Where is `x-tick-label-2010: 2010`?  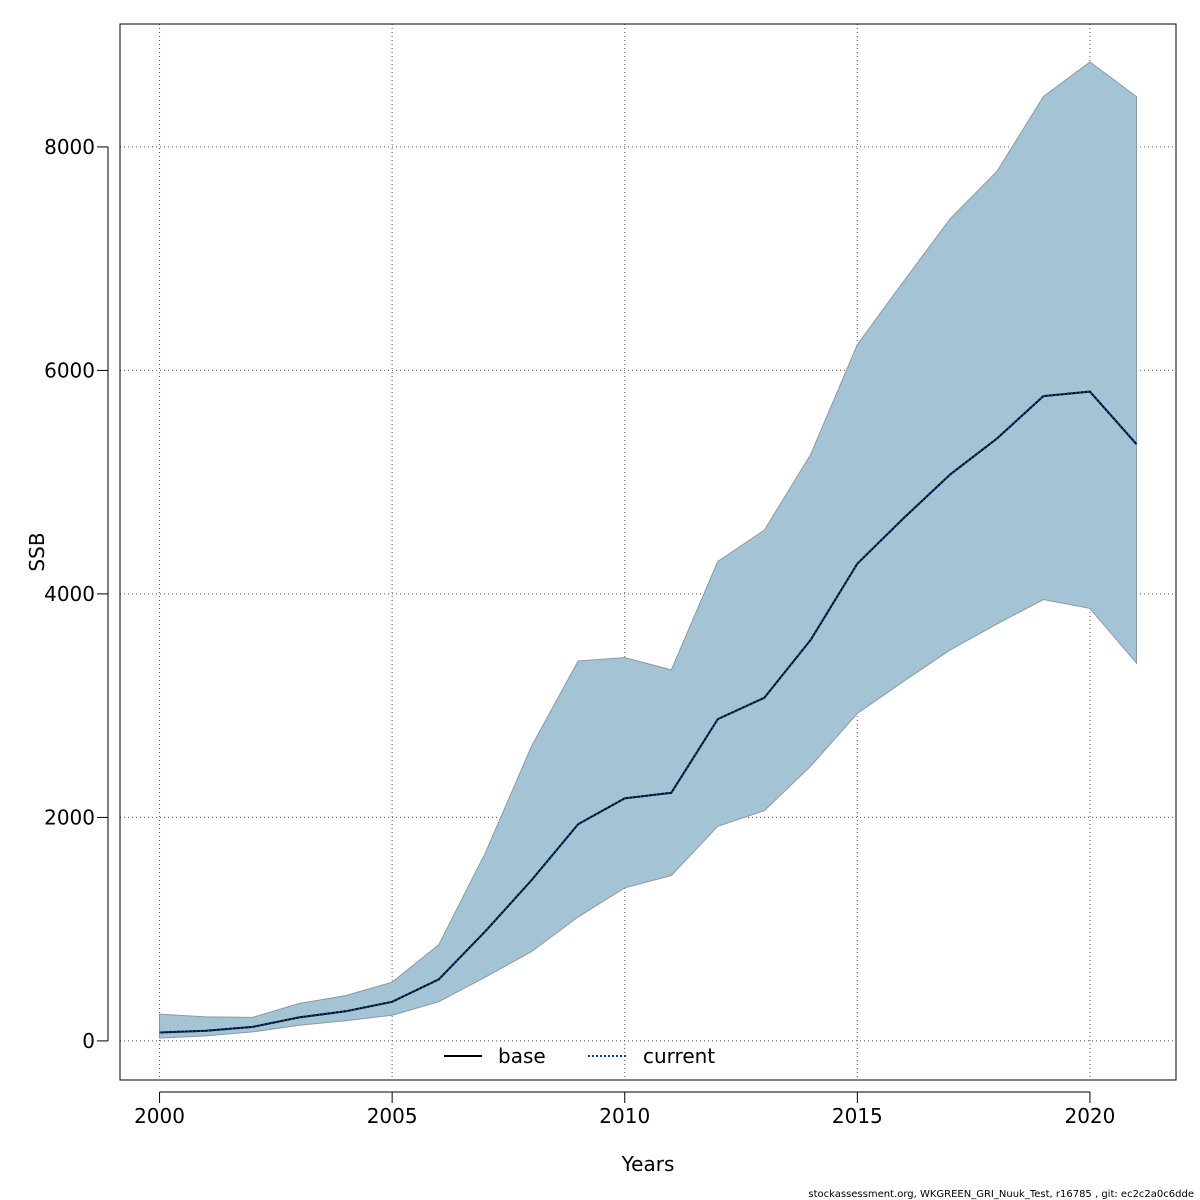
x-tick-label-2010: 2010 is located at coordinates (624, 1116).